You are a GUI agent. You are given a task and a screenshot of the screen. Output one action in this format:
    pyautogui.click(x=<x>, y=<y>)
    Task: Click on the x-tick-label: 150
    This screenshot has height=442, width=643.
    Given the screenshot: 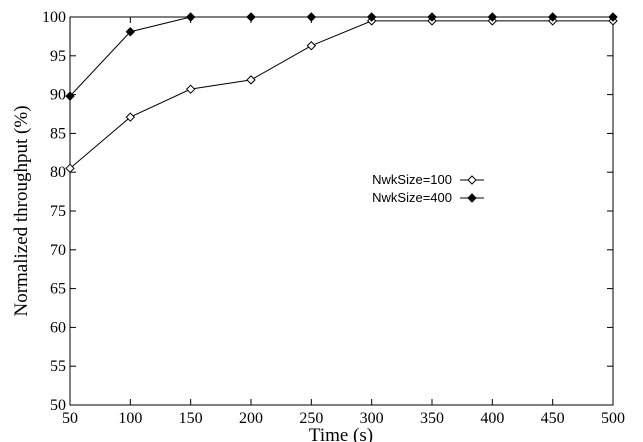 What is the action you would take?
    pyautogui.click(x=191, y=418)
    